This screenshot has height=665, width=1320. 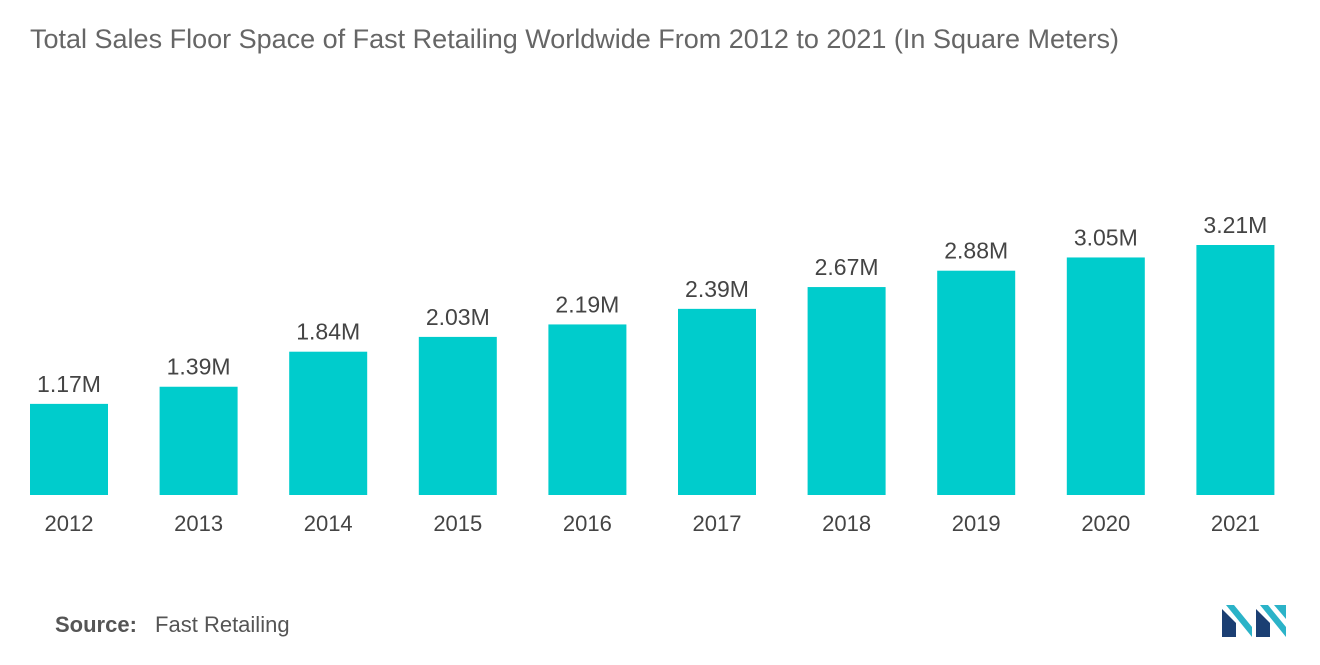 I want to click on x-tick-label-2019: 2019, so click(x=976, y=523).